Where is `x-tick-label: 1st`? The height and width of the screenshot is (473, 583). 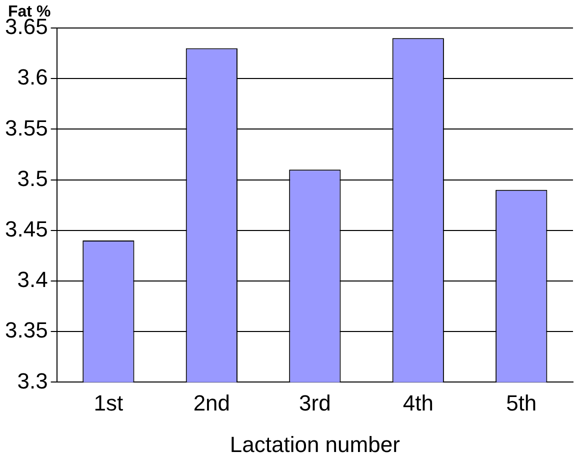 x-tick-label: 1st is located at coordinates (109, 403).